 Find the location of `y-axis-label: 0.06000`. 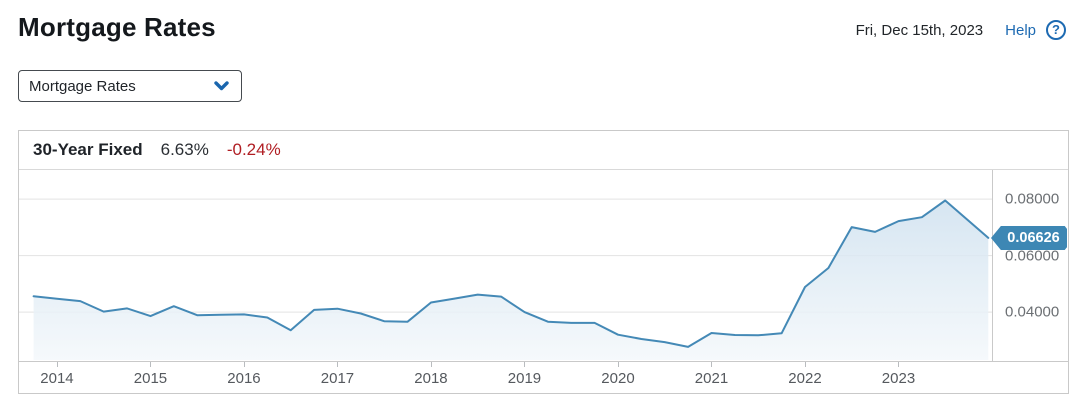

y-axis-label: 0.06000 is located at coordinates (1032, 256).